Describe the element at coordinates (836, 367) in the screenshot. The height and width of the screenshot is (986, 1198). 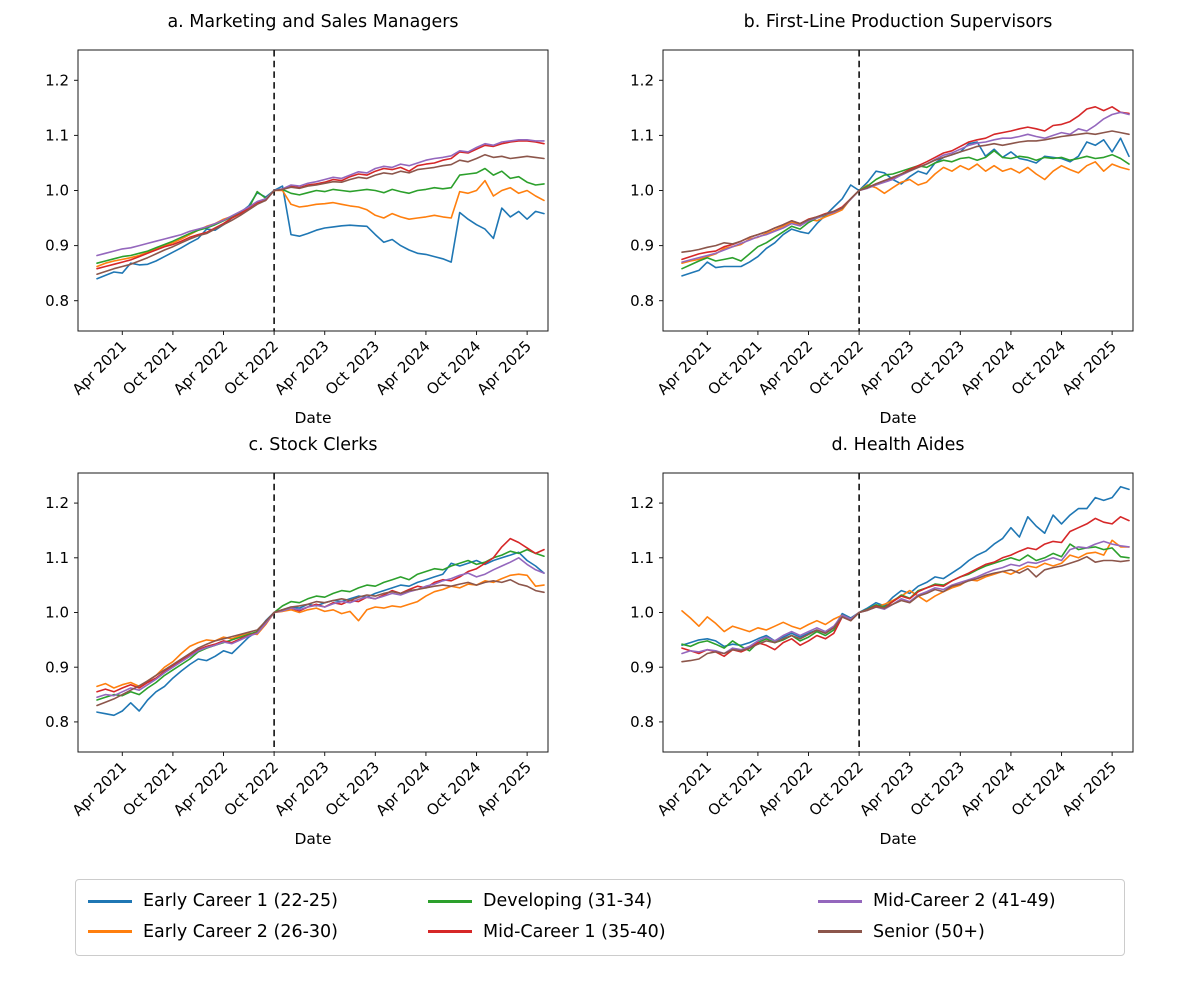
I see `x-tick-label-b: Oct 2022` at that location.